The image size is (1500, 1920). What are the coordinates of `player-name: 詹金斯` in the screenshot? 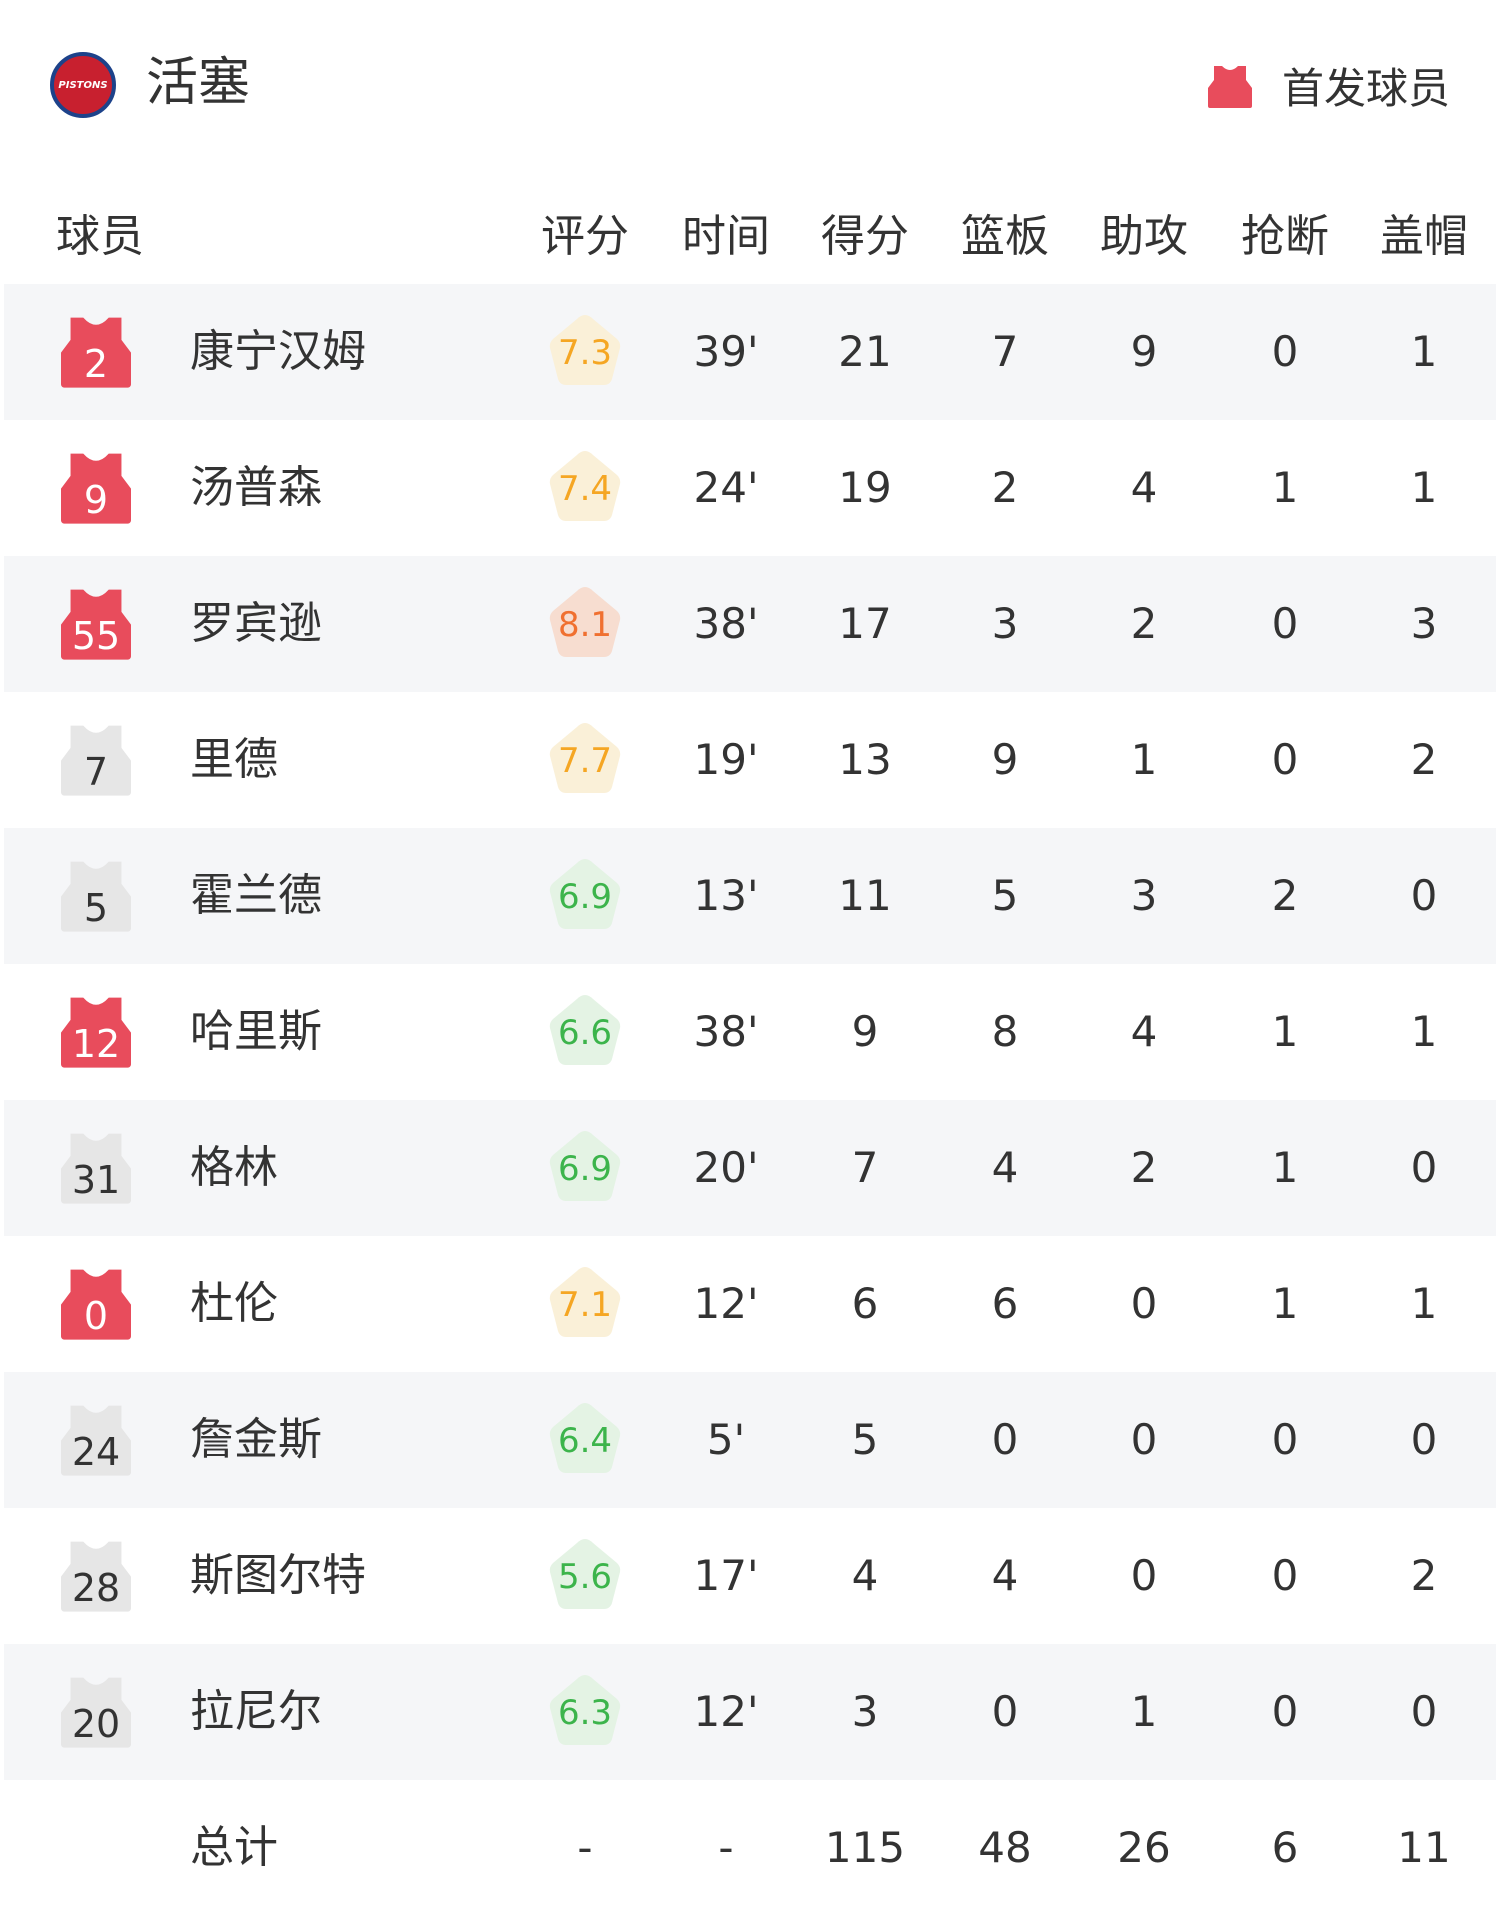 It's located at (256, 1439).